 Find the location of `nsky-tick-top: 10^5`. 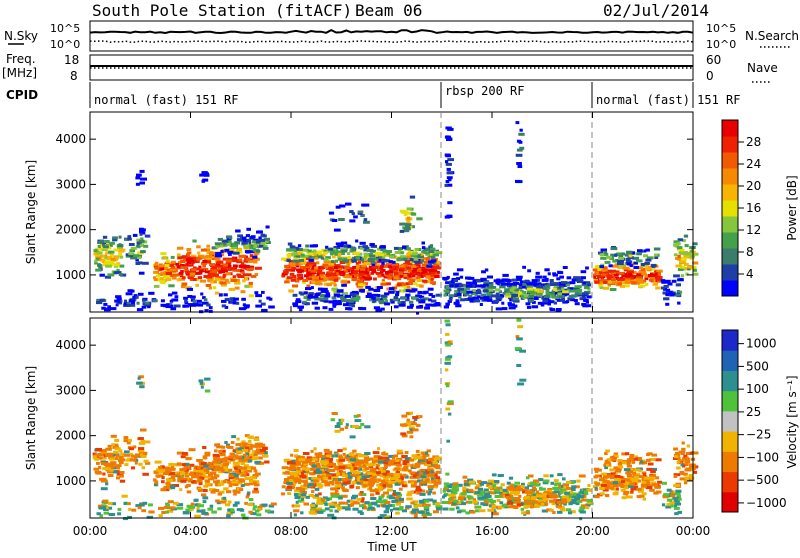

nsky-tick-top: 10^5 is located at coordinates (65, 28).